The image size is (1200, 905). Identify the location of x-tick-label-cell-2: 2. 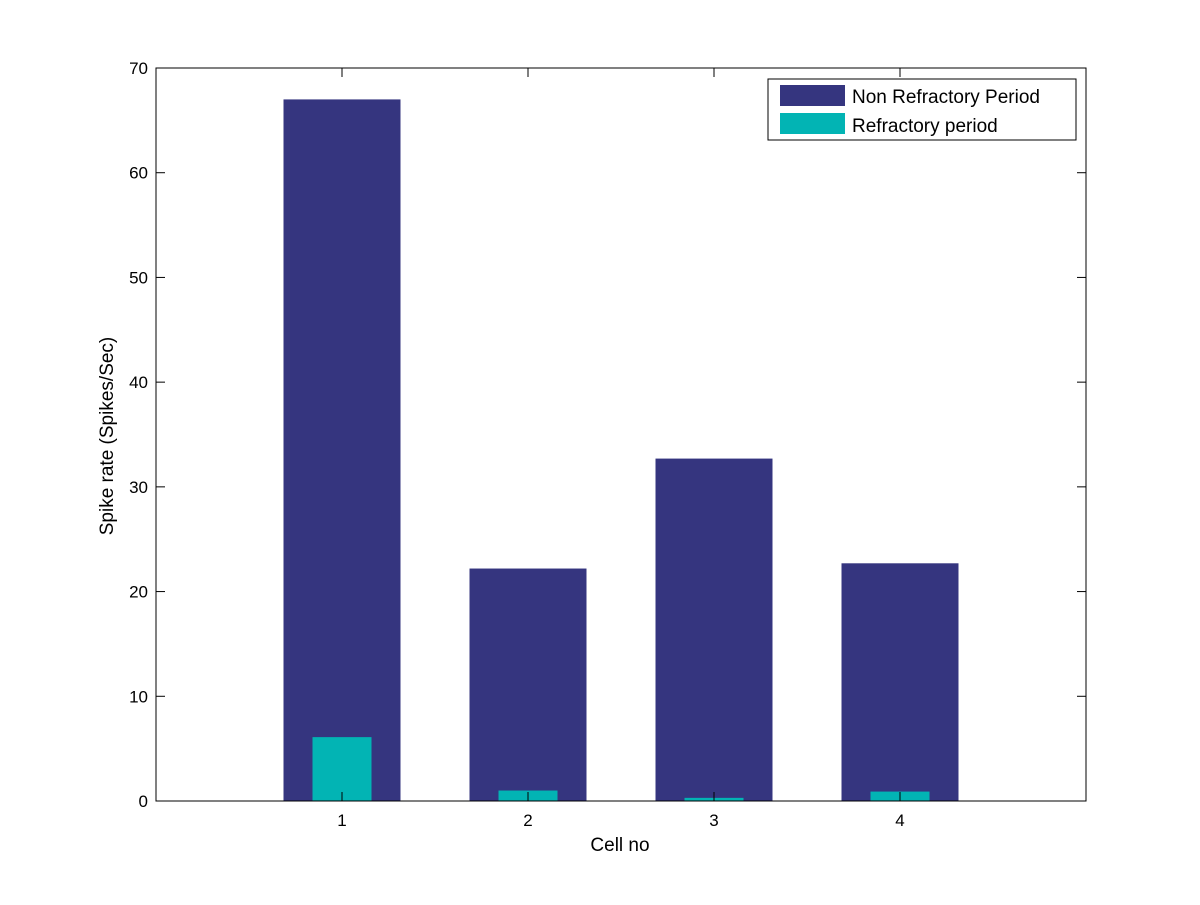
(527, 820).